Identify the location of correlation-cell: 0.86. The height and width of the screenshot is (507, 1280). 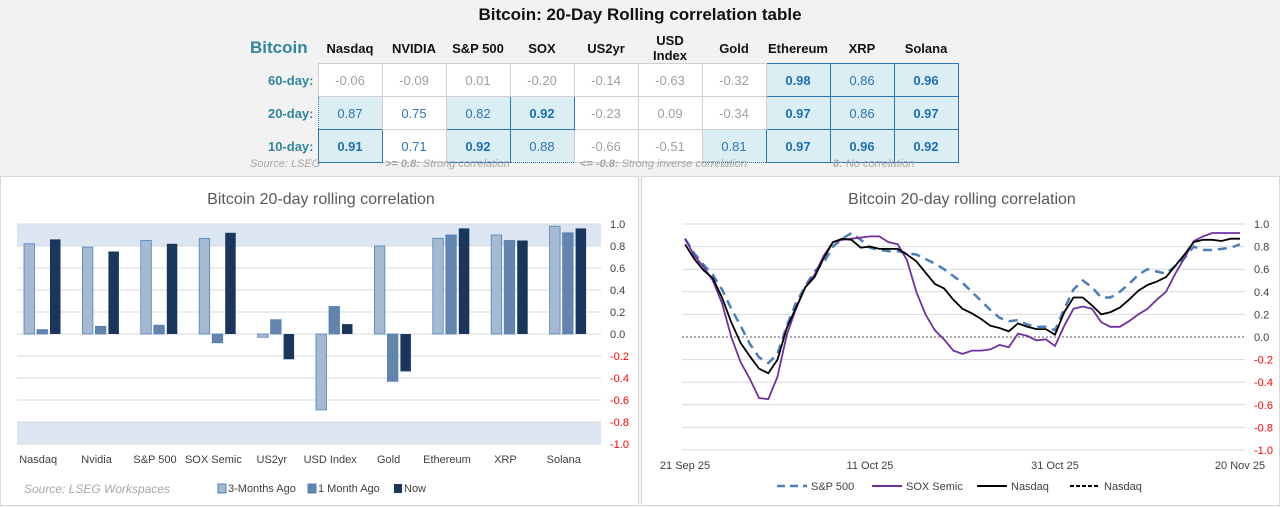
(862, 80).